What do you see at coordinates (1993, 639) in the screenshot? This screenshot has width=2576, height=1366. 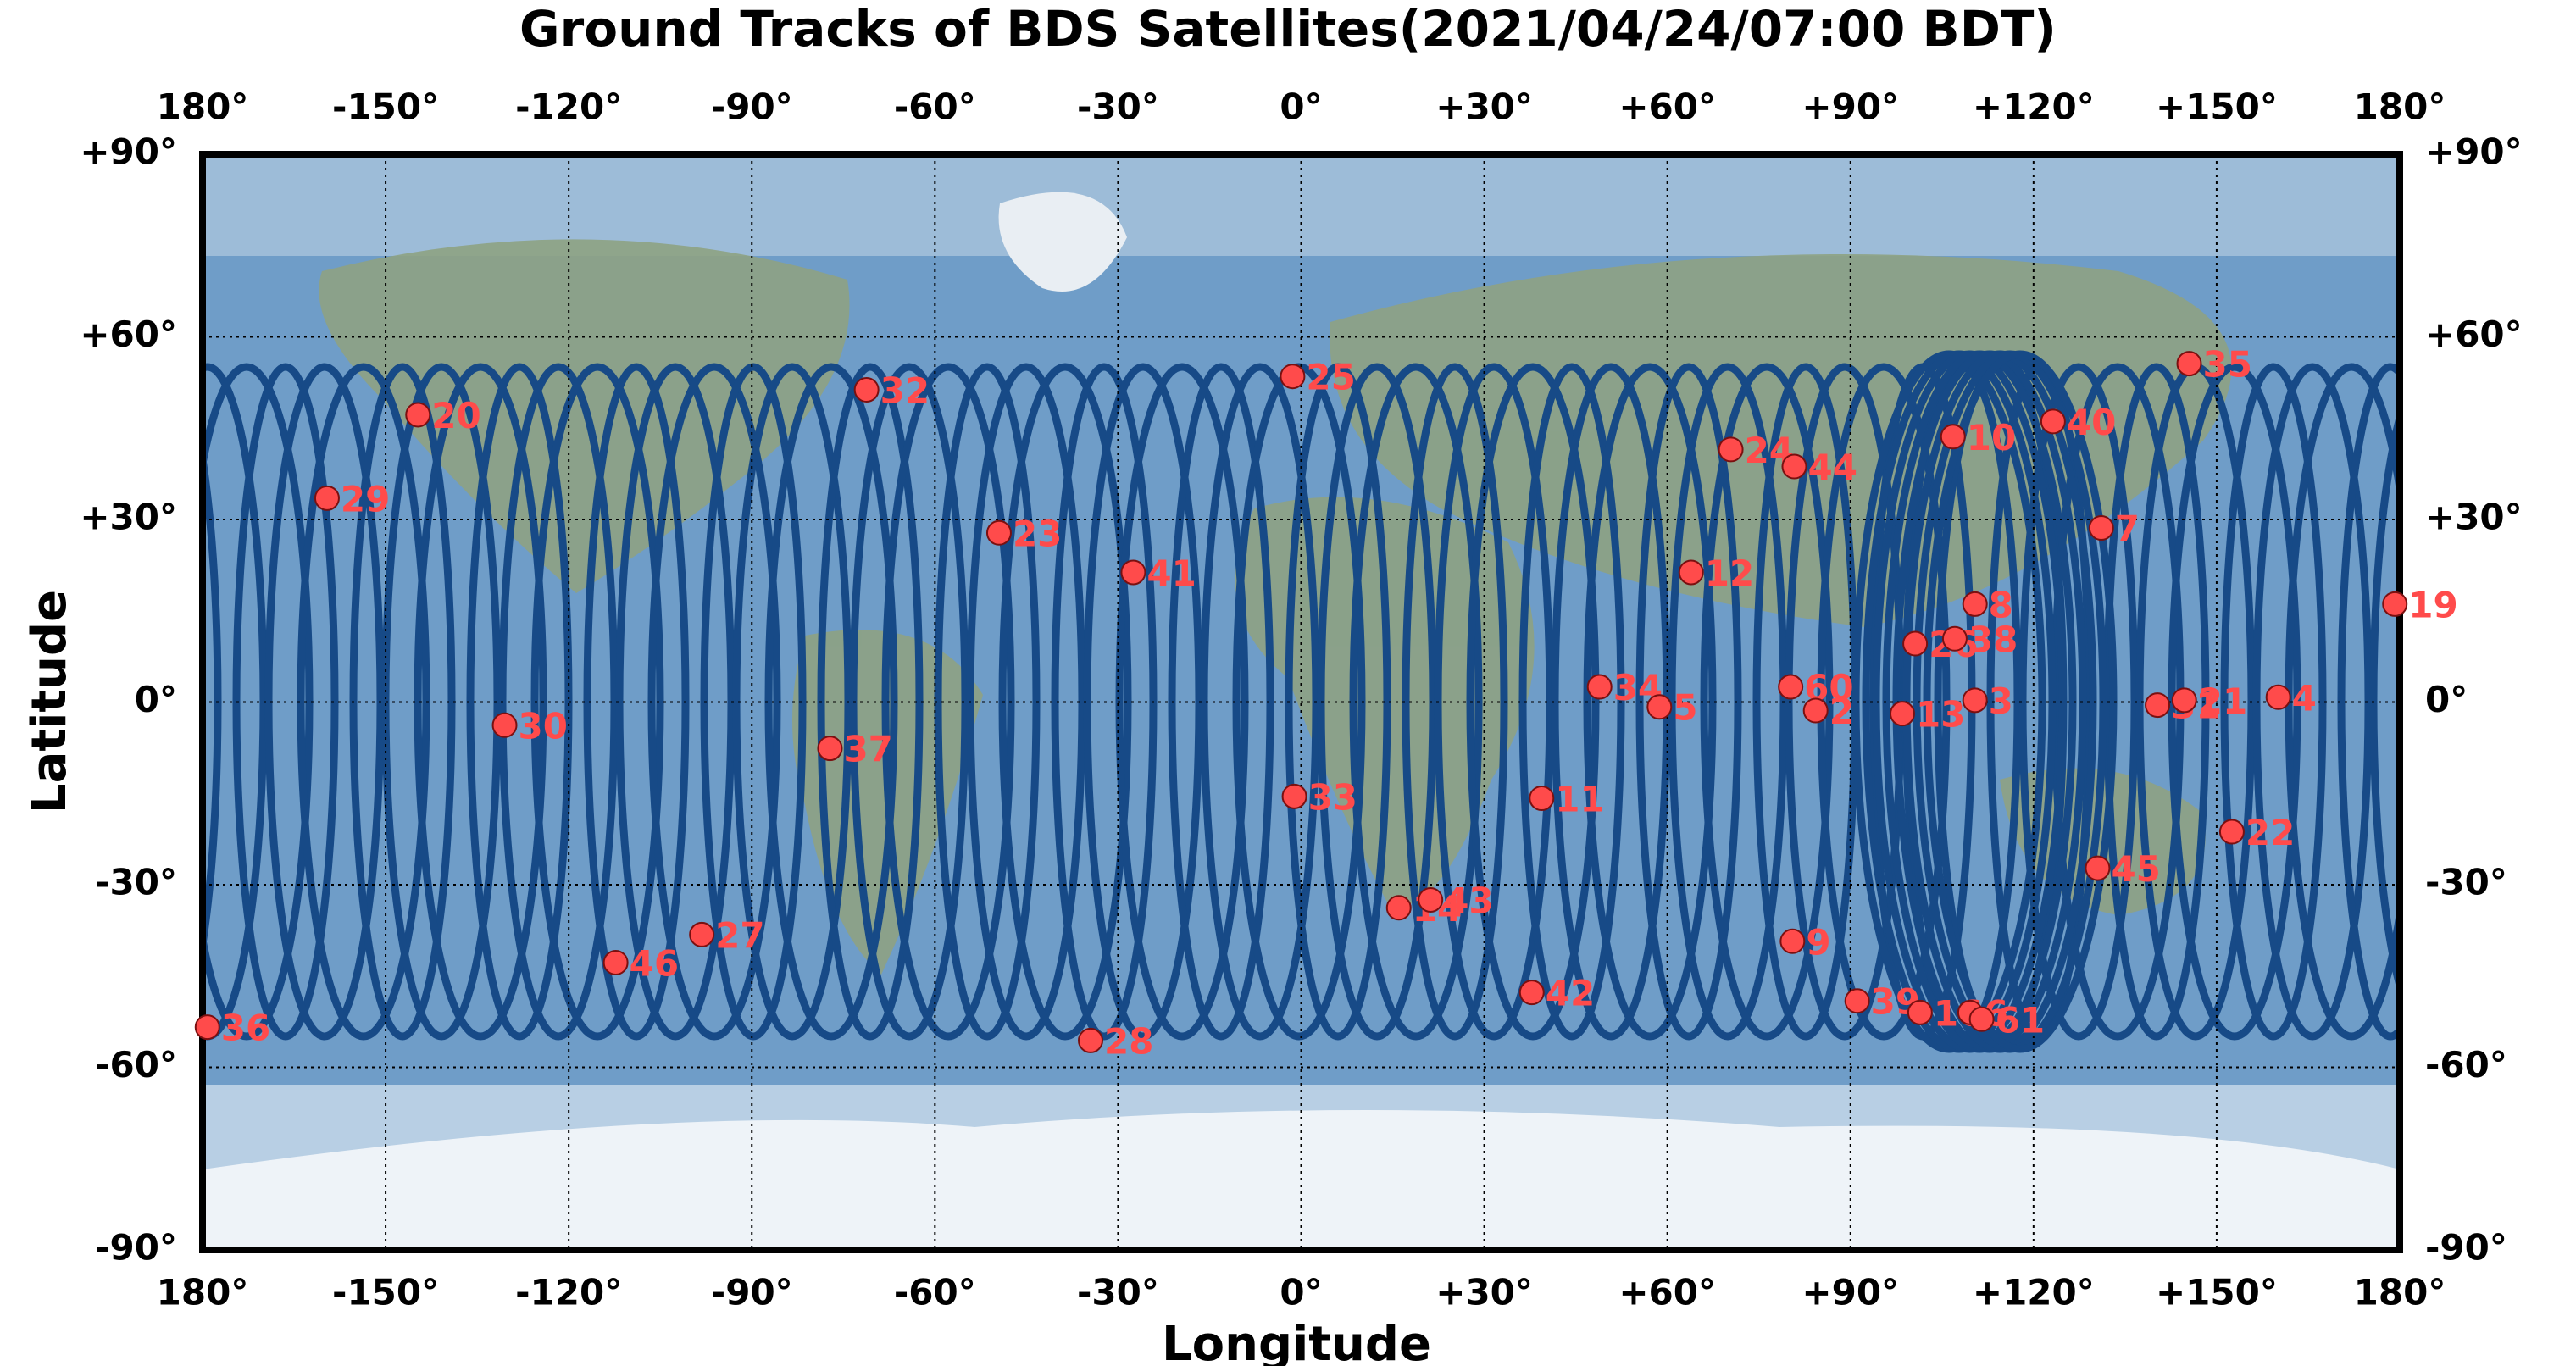 I see `satellite-label: 38` at bounding box center [1993, 639].